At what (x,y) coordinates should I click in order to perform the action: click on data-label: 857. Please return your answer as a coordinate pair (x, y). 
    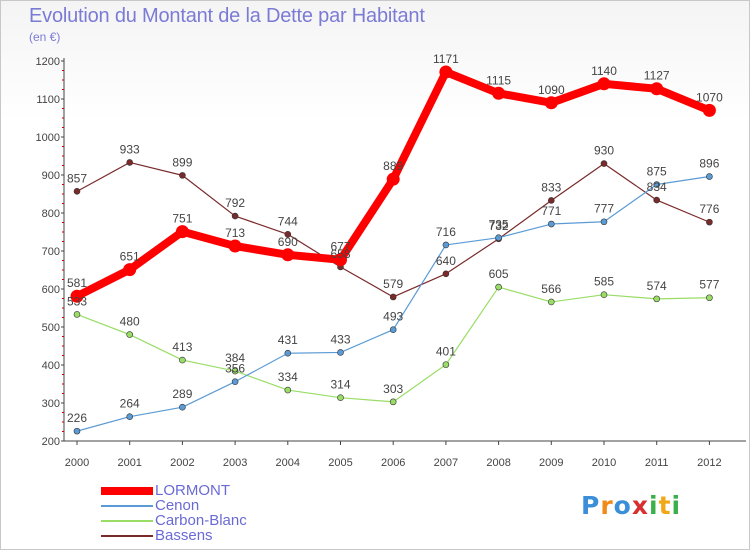
    Looking at the image, I should click on (77, 178).